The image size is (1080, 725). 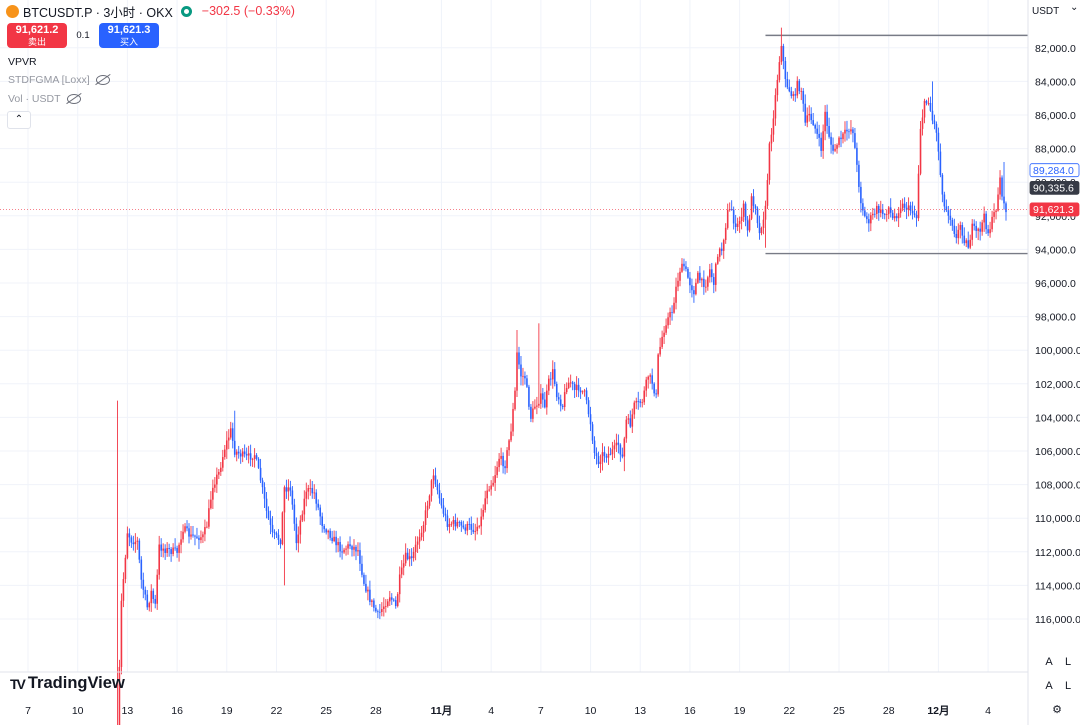 What do you see at coordinates (44, 99) in the screenshot?
I see `indicator-volume: Vol · USDT` at bounding box center [44, 99].